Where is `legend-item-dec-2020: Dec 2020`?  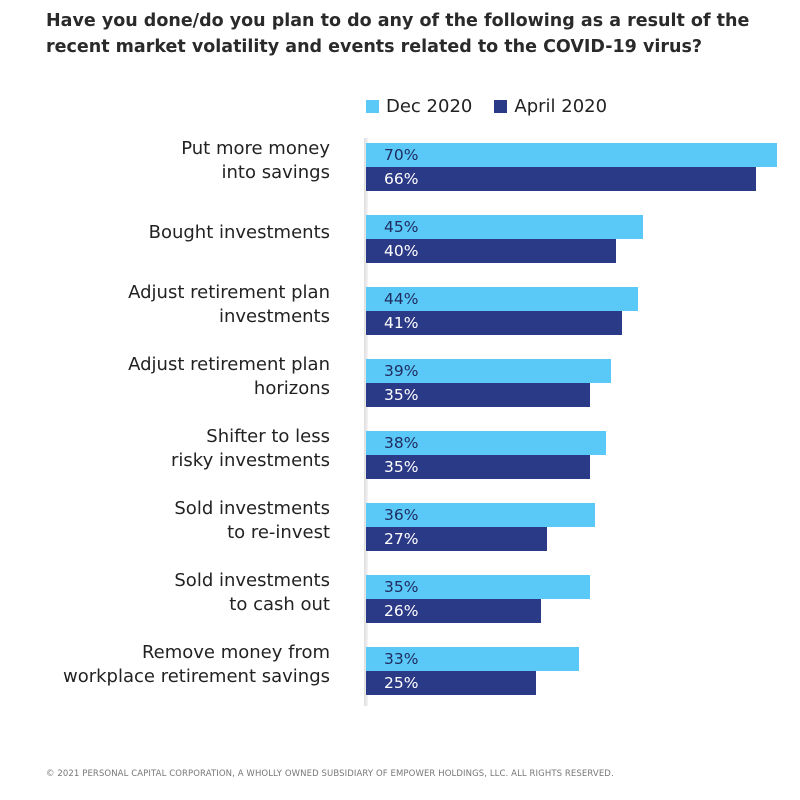
legend-item-dec-2020: Dec 2020 is located at coordinates (419, 106).